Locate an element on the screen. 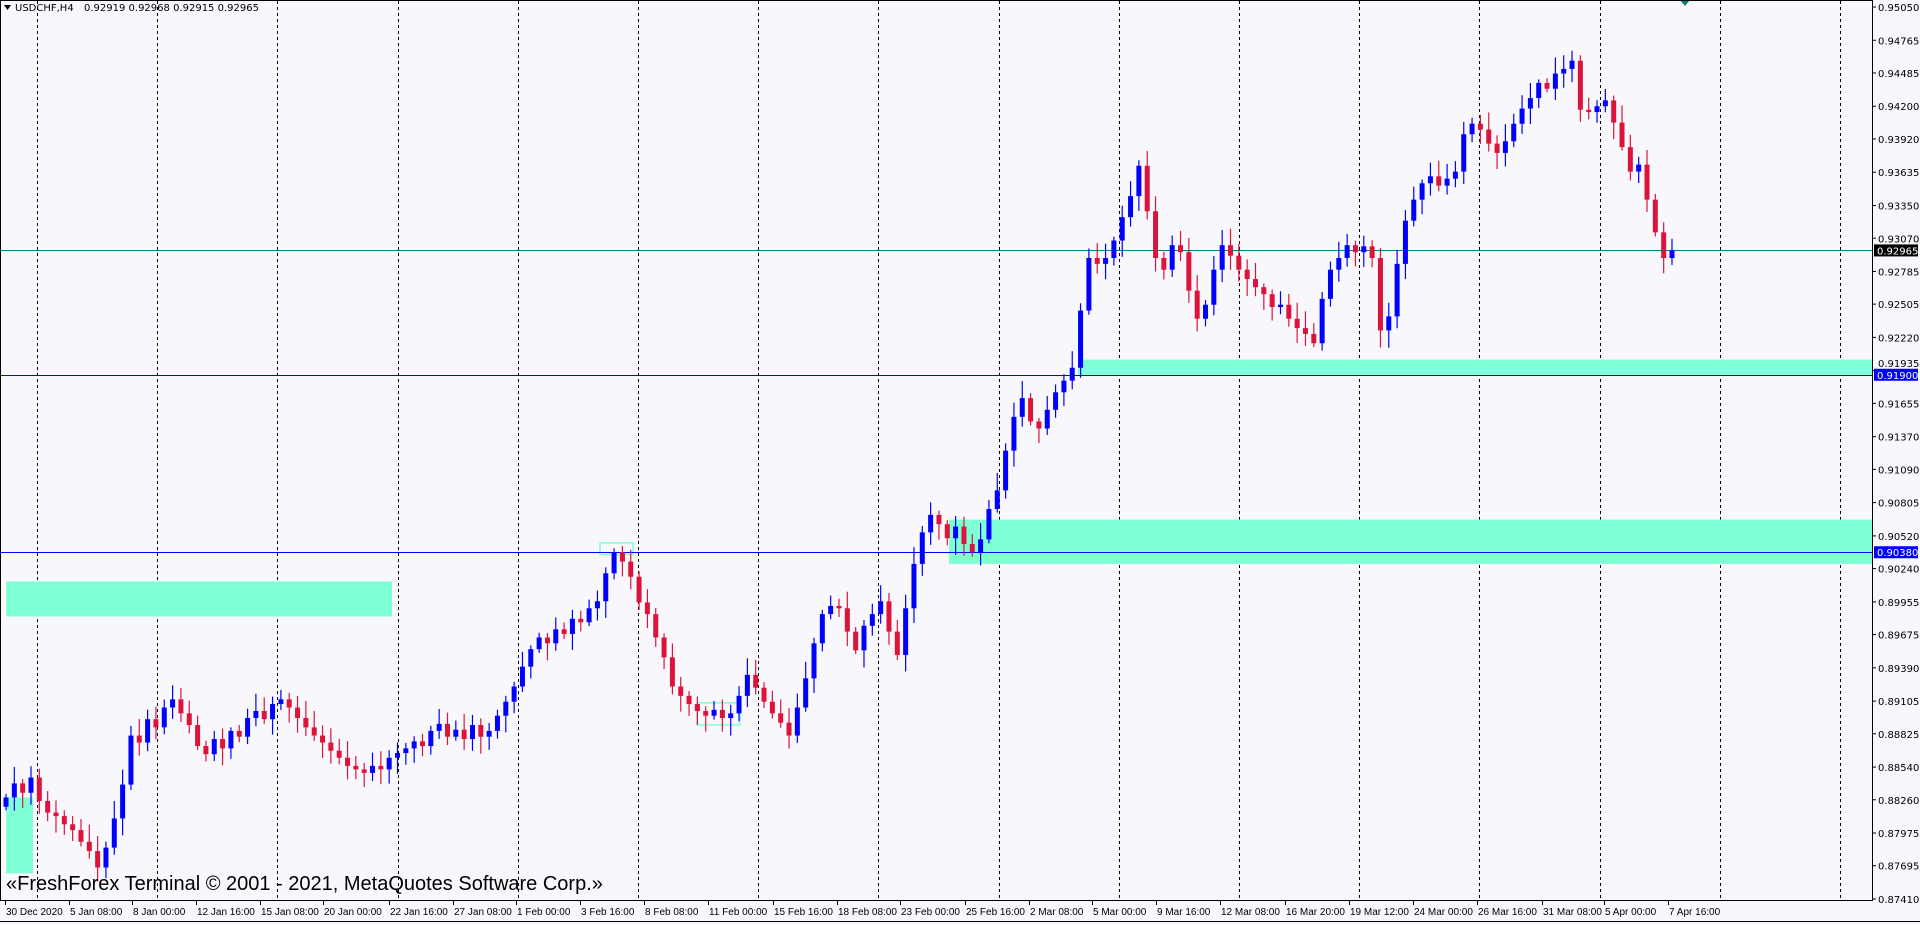 Image resolution: width=1920 pixels, height=925 pixels. price-tick-label: 0.88540 is located at coordinates (1898, 768).